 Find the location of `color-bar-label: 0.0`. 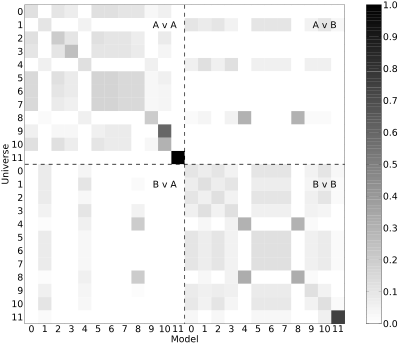

color-bar-label: 0.0 is located at coordinates (391, 323).